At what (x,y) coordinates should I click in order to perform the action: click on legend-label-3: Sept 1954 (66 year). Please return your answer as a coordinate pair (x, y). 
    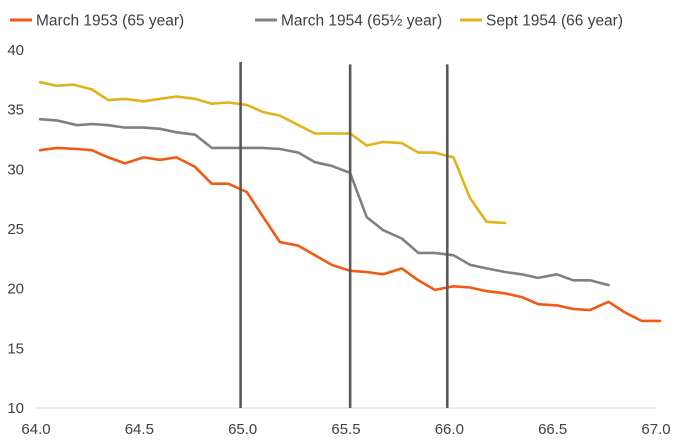
    Looking at the image, I should click on (554, 21).